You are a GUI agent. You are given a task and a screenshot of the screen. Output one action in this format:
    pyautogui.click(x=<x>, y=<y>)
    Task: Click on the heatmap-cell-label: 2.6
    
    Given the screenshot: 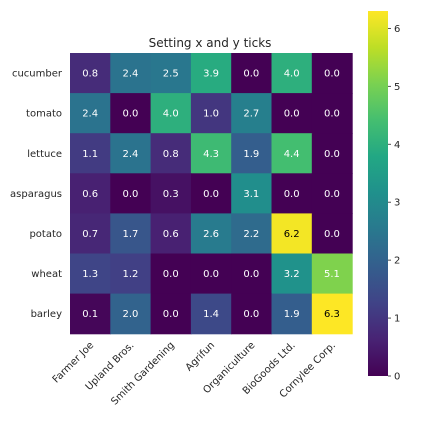 What is the action you would take?
    pyautogui.click(x=211, y=234)
    